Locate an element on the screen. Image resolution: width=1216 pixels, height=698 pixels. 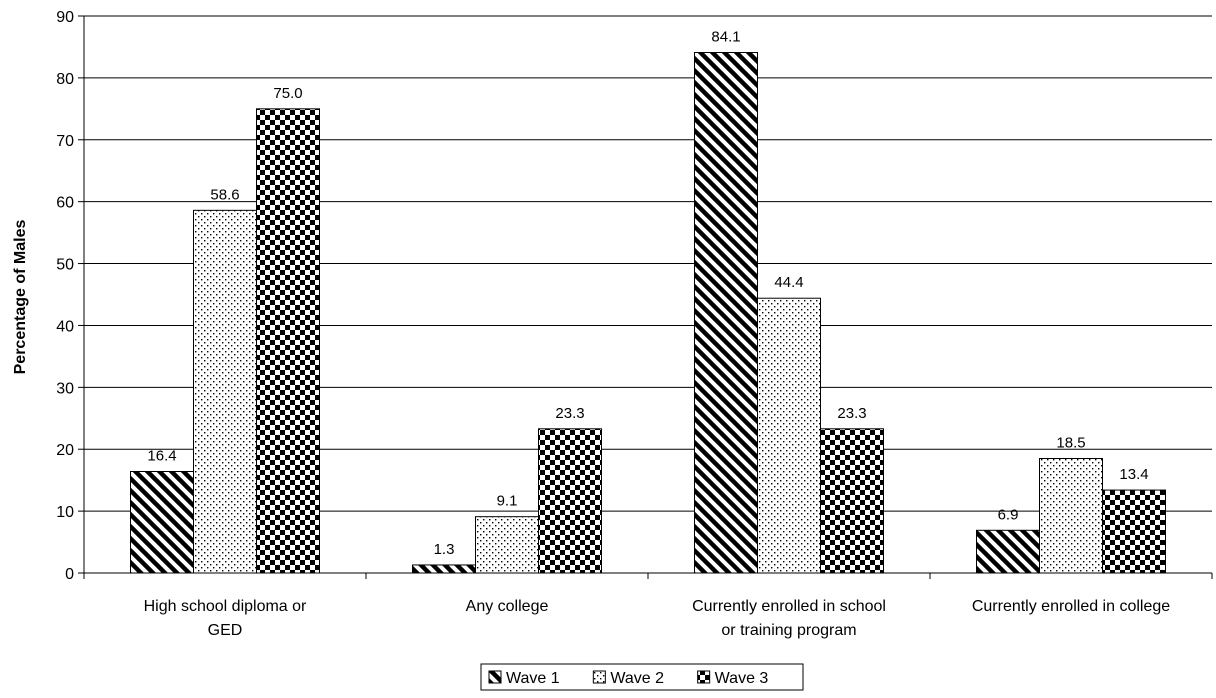
y-tick-label: 50 is located at coordinates (65, 265).